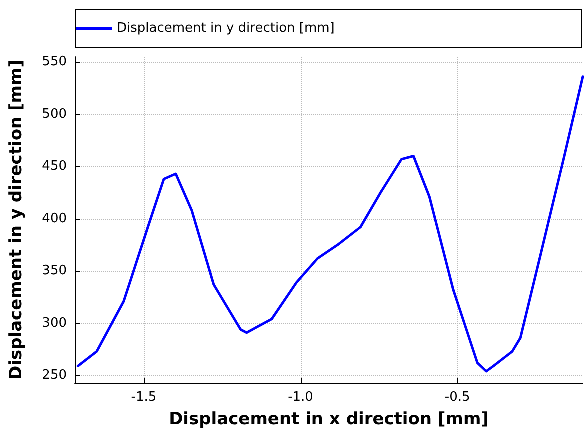 The image size is (584, 439). Describe the element at coordinates (54, 218) in the screenshot. I see `y-tick-label: 400` at that location.